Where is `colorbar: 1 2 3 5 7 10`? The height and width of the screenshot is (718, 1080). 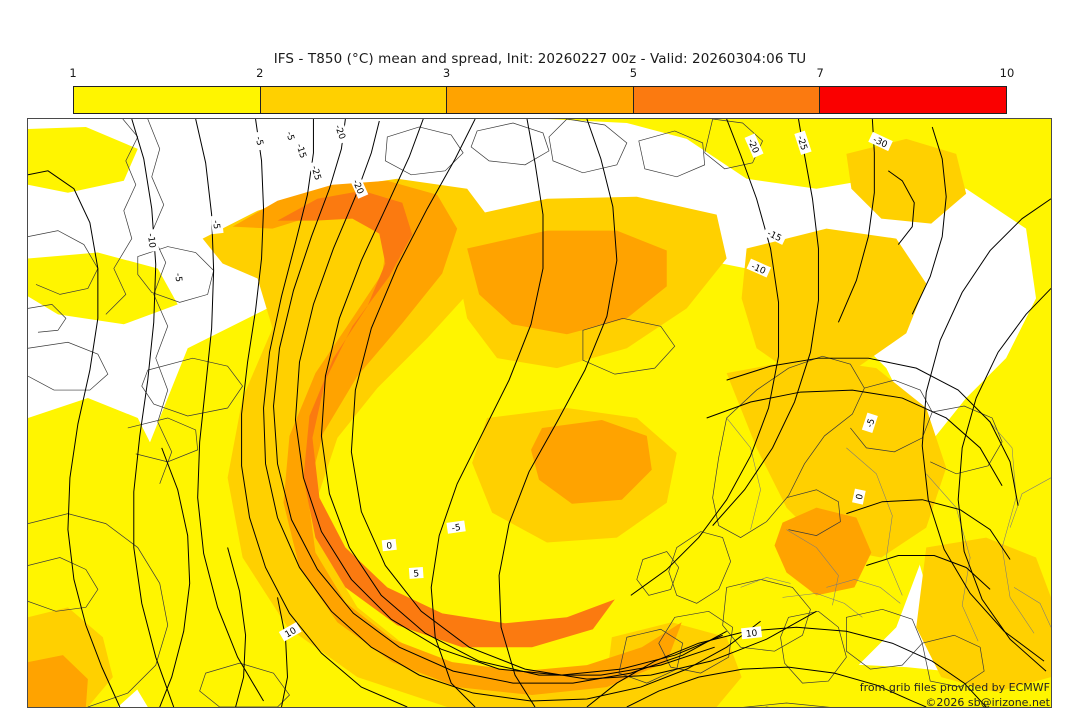 colorbar: 1 2 3 5 7 10 is located at coordinates (541, 90).